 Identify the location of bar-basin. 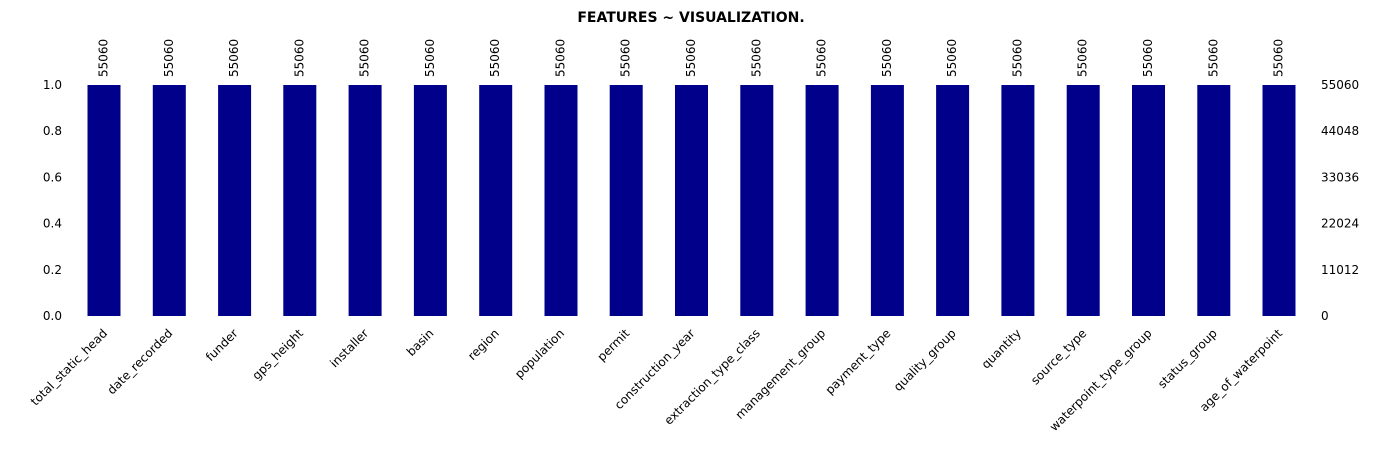
(430, 200).